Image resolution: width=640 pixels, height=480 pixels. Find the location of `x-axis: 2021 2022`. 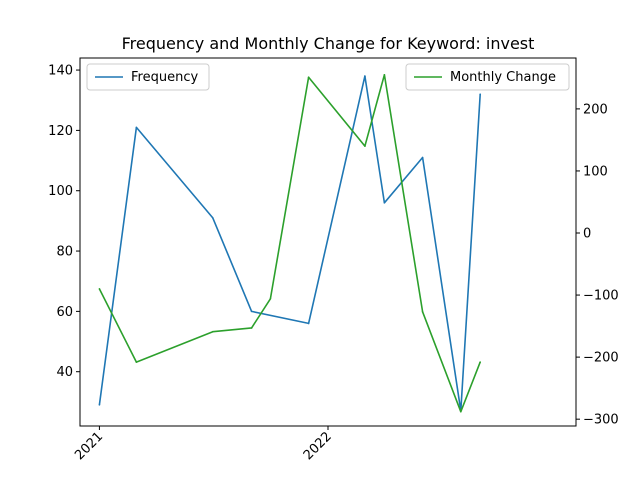

x-axis: 2021 2022 is located at coordinates (203, 444).